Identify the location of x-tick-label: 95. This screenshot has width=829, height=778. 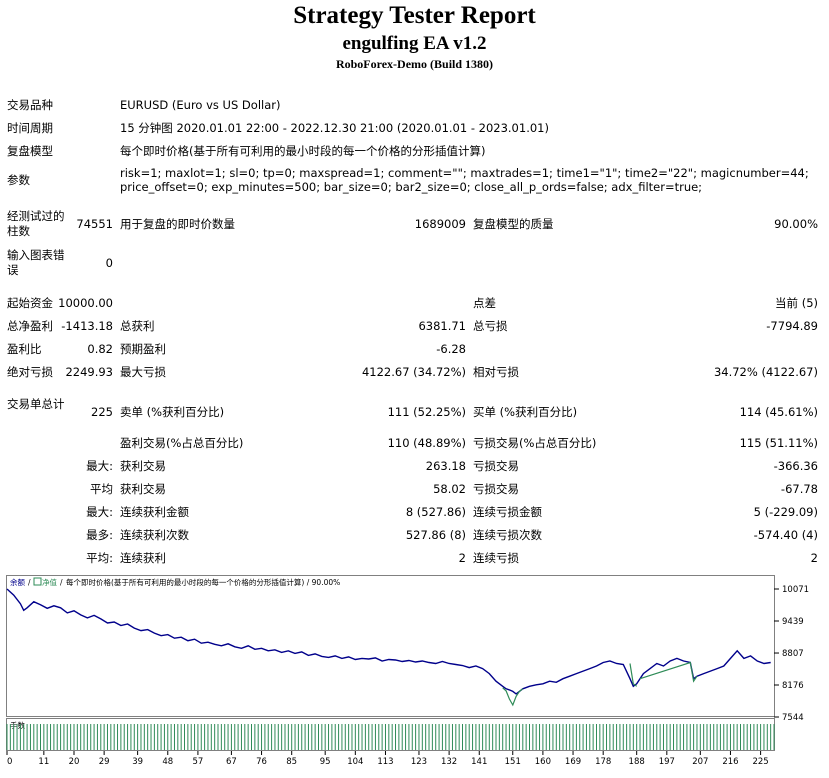
(325, 762).